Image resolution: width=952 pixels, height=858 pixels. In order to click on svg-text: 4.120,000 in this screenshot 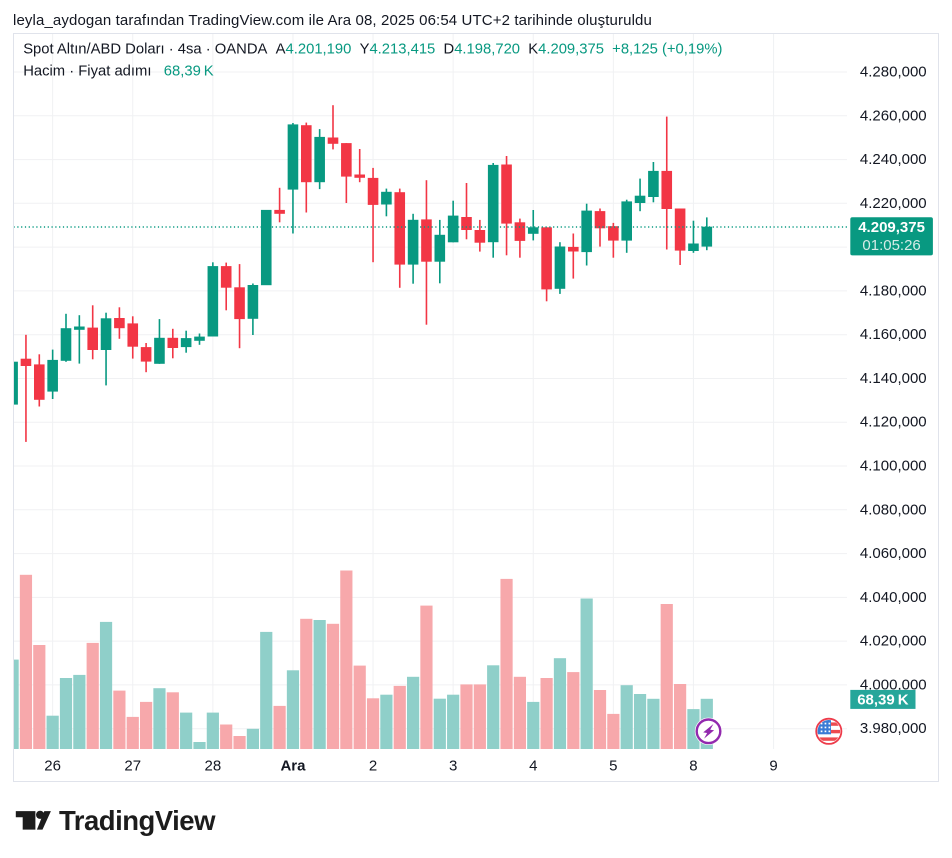, I will do `click(893, 422)`.